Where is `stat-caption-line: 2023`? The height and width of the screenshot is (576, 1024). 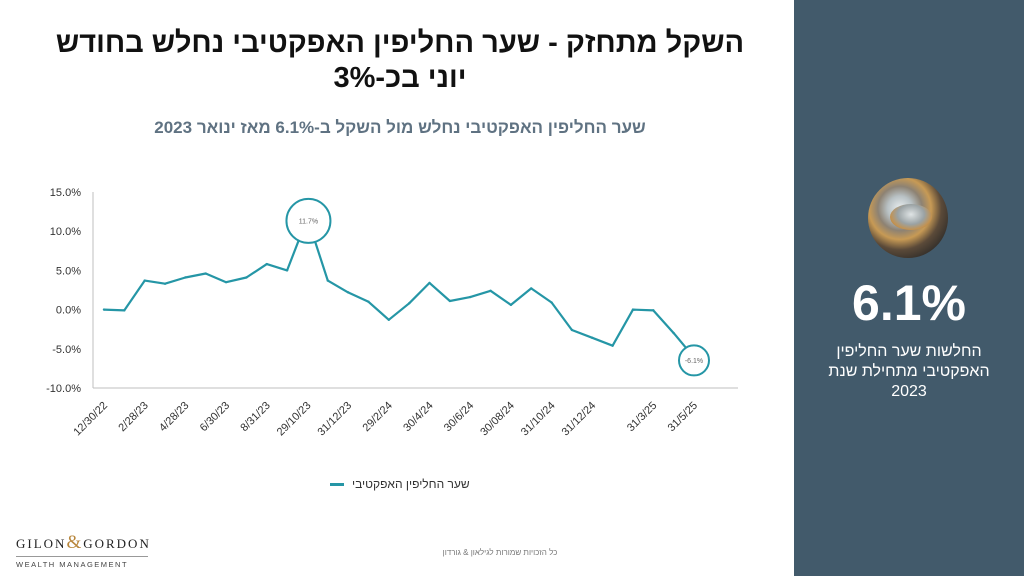
stat-caption-line: 2023 is located at coordinates (909, 391).